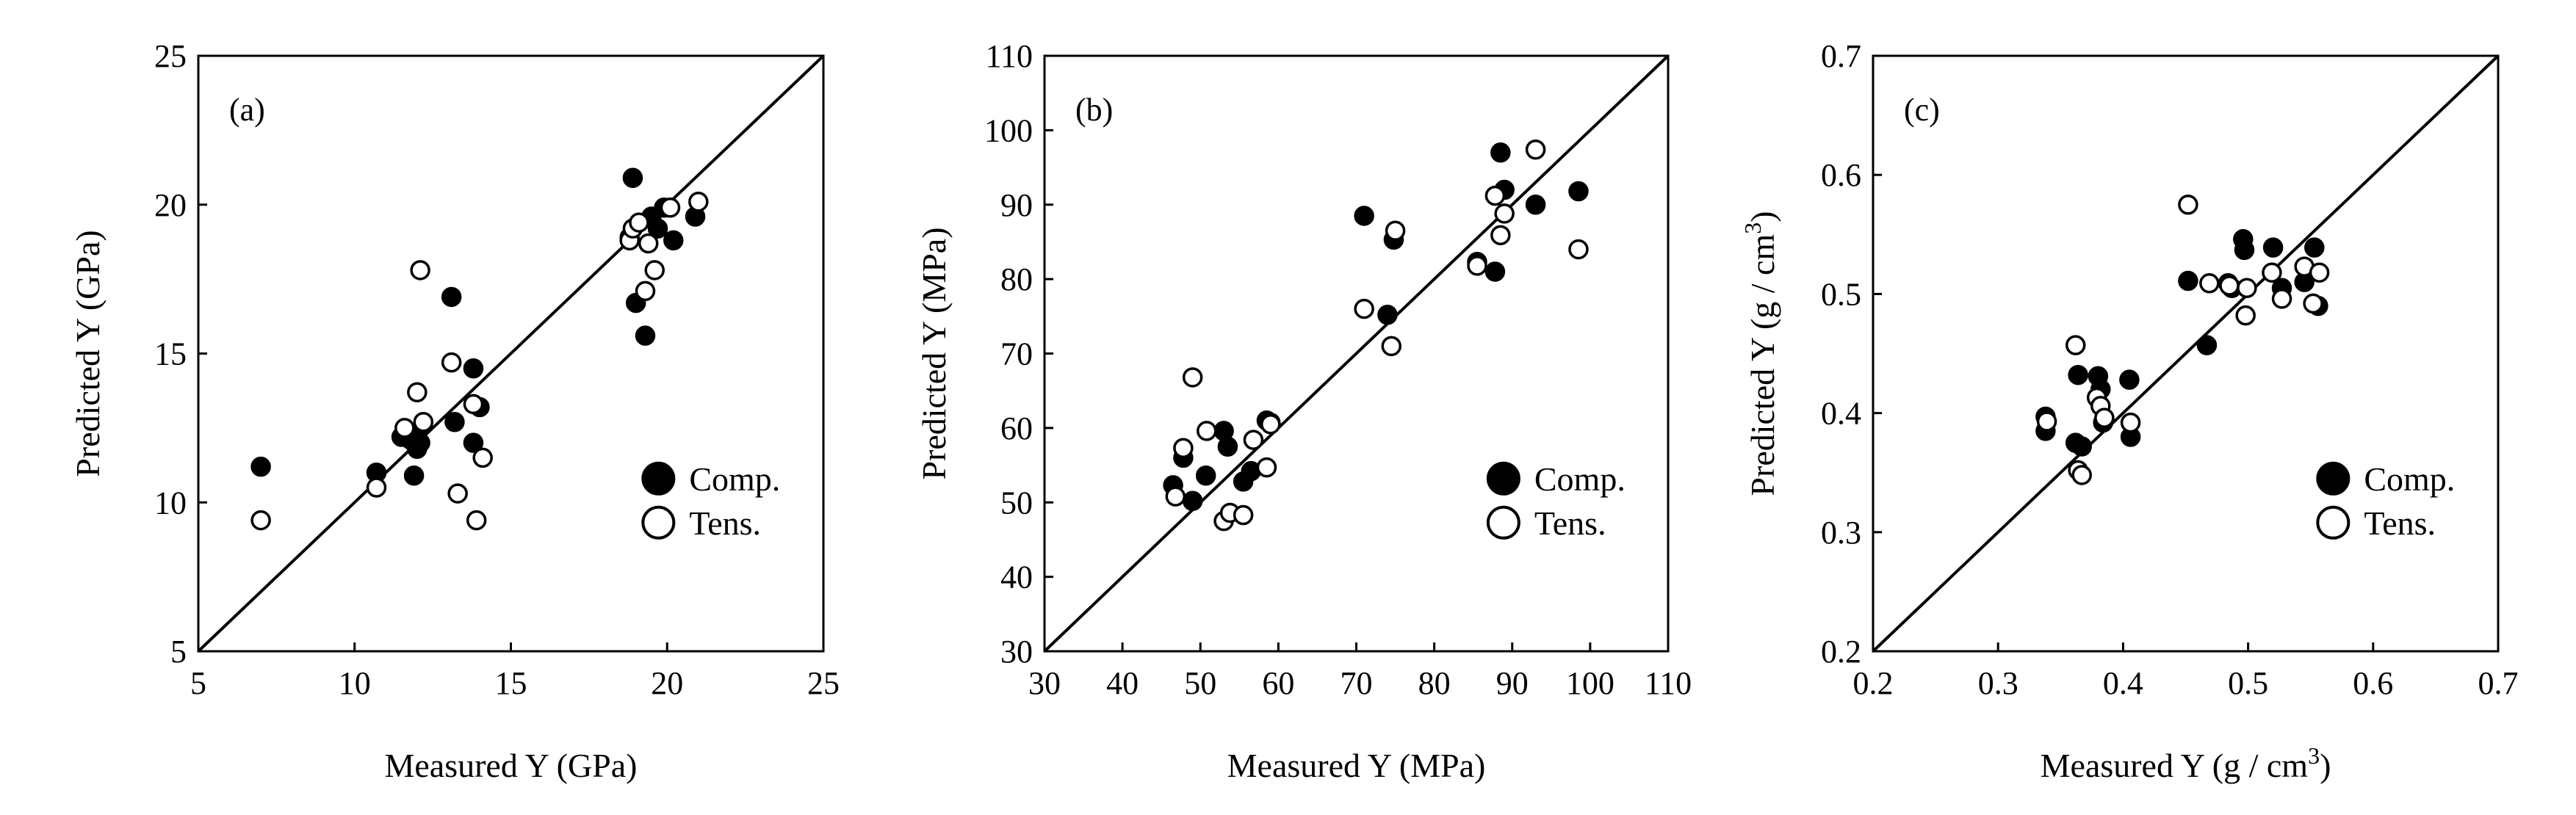 The image size is (2576, 815). What do you see at coordinates (1760, 353) in the screenshot?
I see `y-axis-title: Predicted Y (g / cm3)` at bounding box center [1760, 353].